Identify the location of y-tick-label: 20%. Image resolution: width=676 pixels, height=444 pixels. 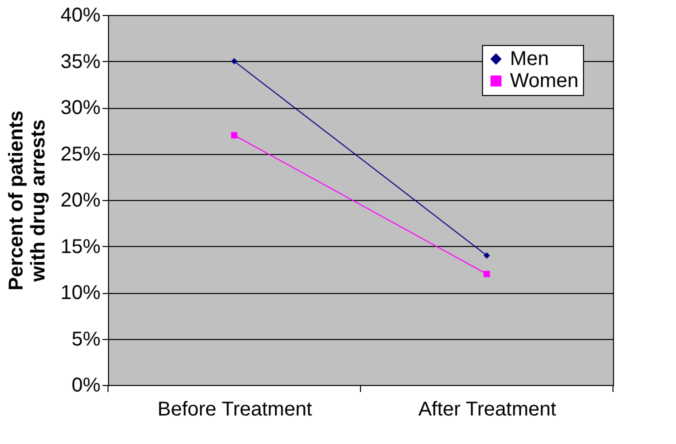
(80, 201).